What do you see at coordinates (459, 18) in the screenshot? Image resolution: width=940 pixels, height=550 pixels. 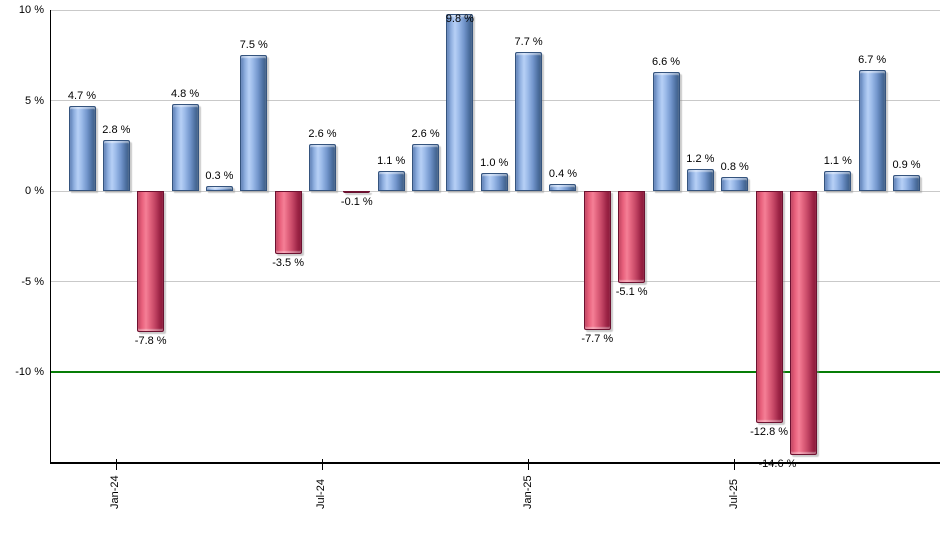 I see `bar-value-label: 9.8 %` at bounding box center [459, 18].